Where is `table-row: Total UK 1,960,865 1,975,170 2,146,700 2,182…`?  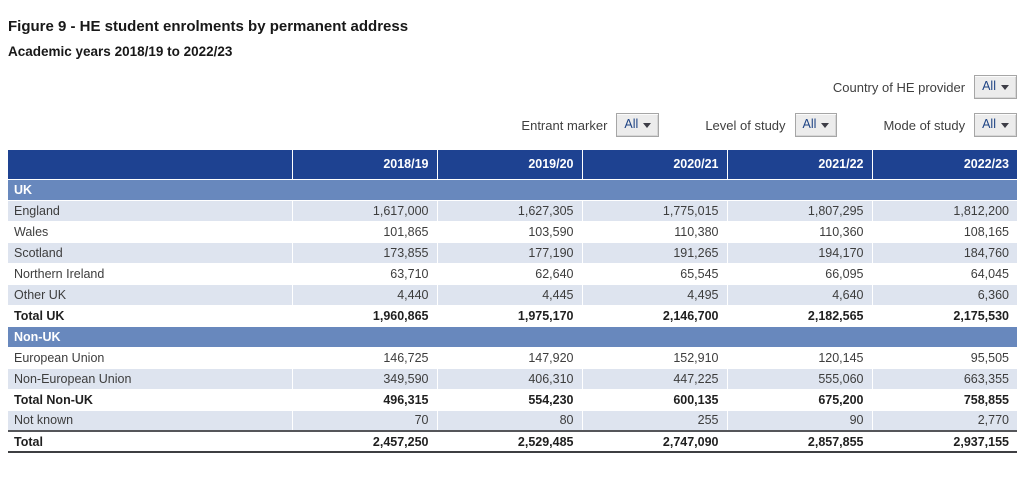 table-row: Total UK 1,960,865 1,975,170 2,146,700 2,182… is located at coordinates (512, 316).